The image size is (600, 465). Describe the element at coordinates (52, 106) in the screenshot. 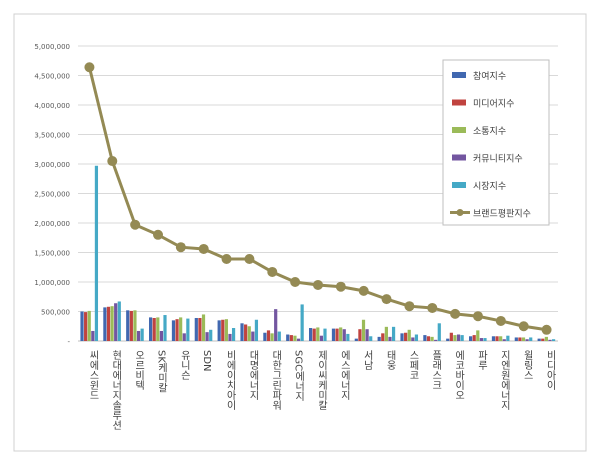

I see `y-tick-label: 4,000,000` at that location.